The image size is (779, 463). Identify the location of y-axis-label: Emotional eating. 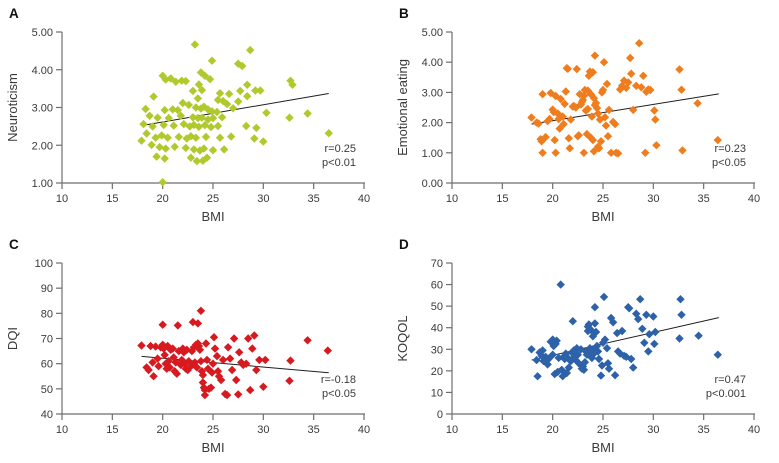
(402, 107).